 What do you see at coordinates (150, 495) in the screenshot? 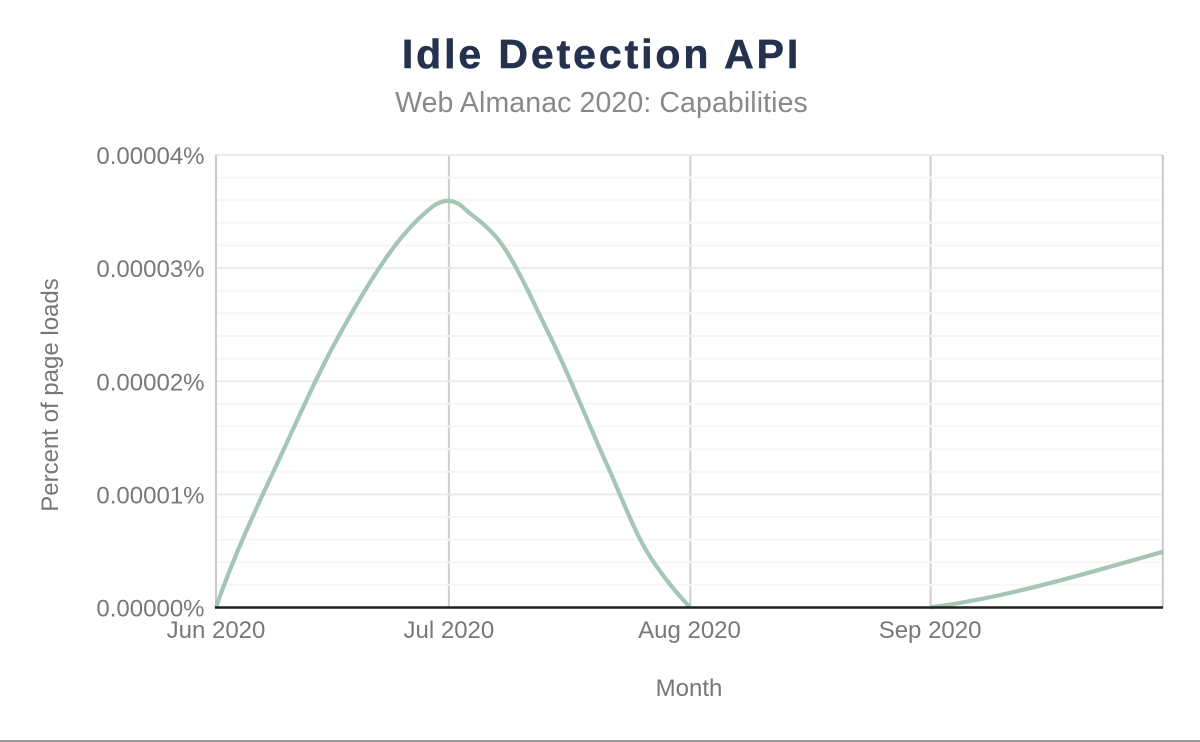
I see `svg-text: 0.00001%` at bounding box center [150, 495].